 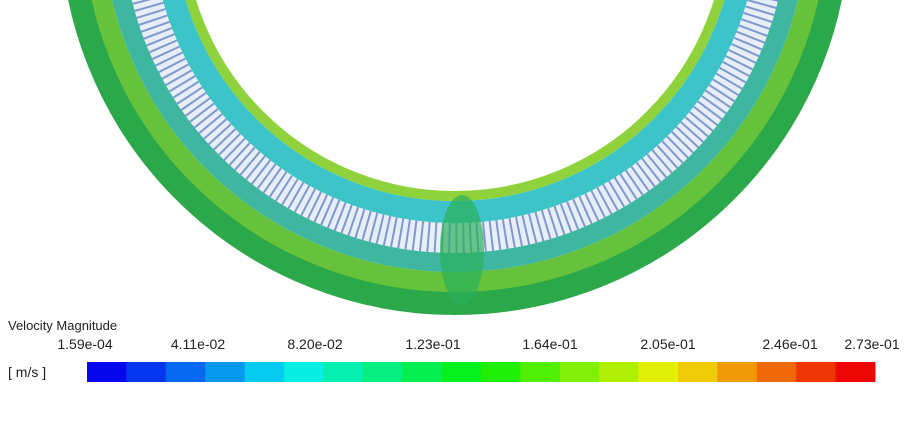 What do you see at coordinates (462, 250) in the screenshot?
I see `merge-zone` at bounding box center [462, 250].